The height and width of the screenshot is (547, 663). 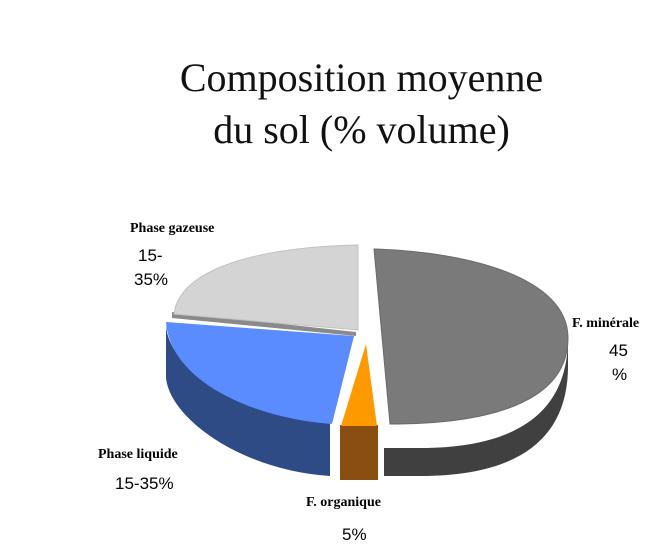 I want to click on slice-f-organique-side, so click(x=359, y=452).